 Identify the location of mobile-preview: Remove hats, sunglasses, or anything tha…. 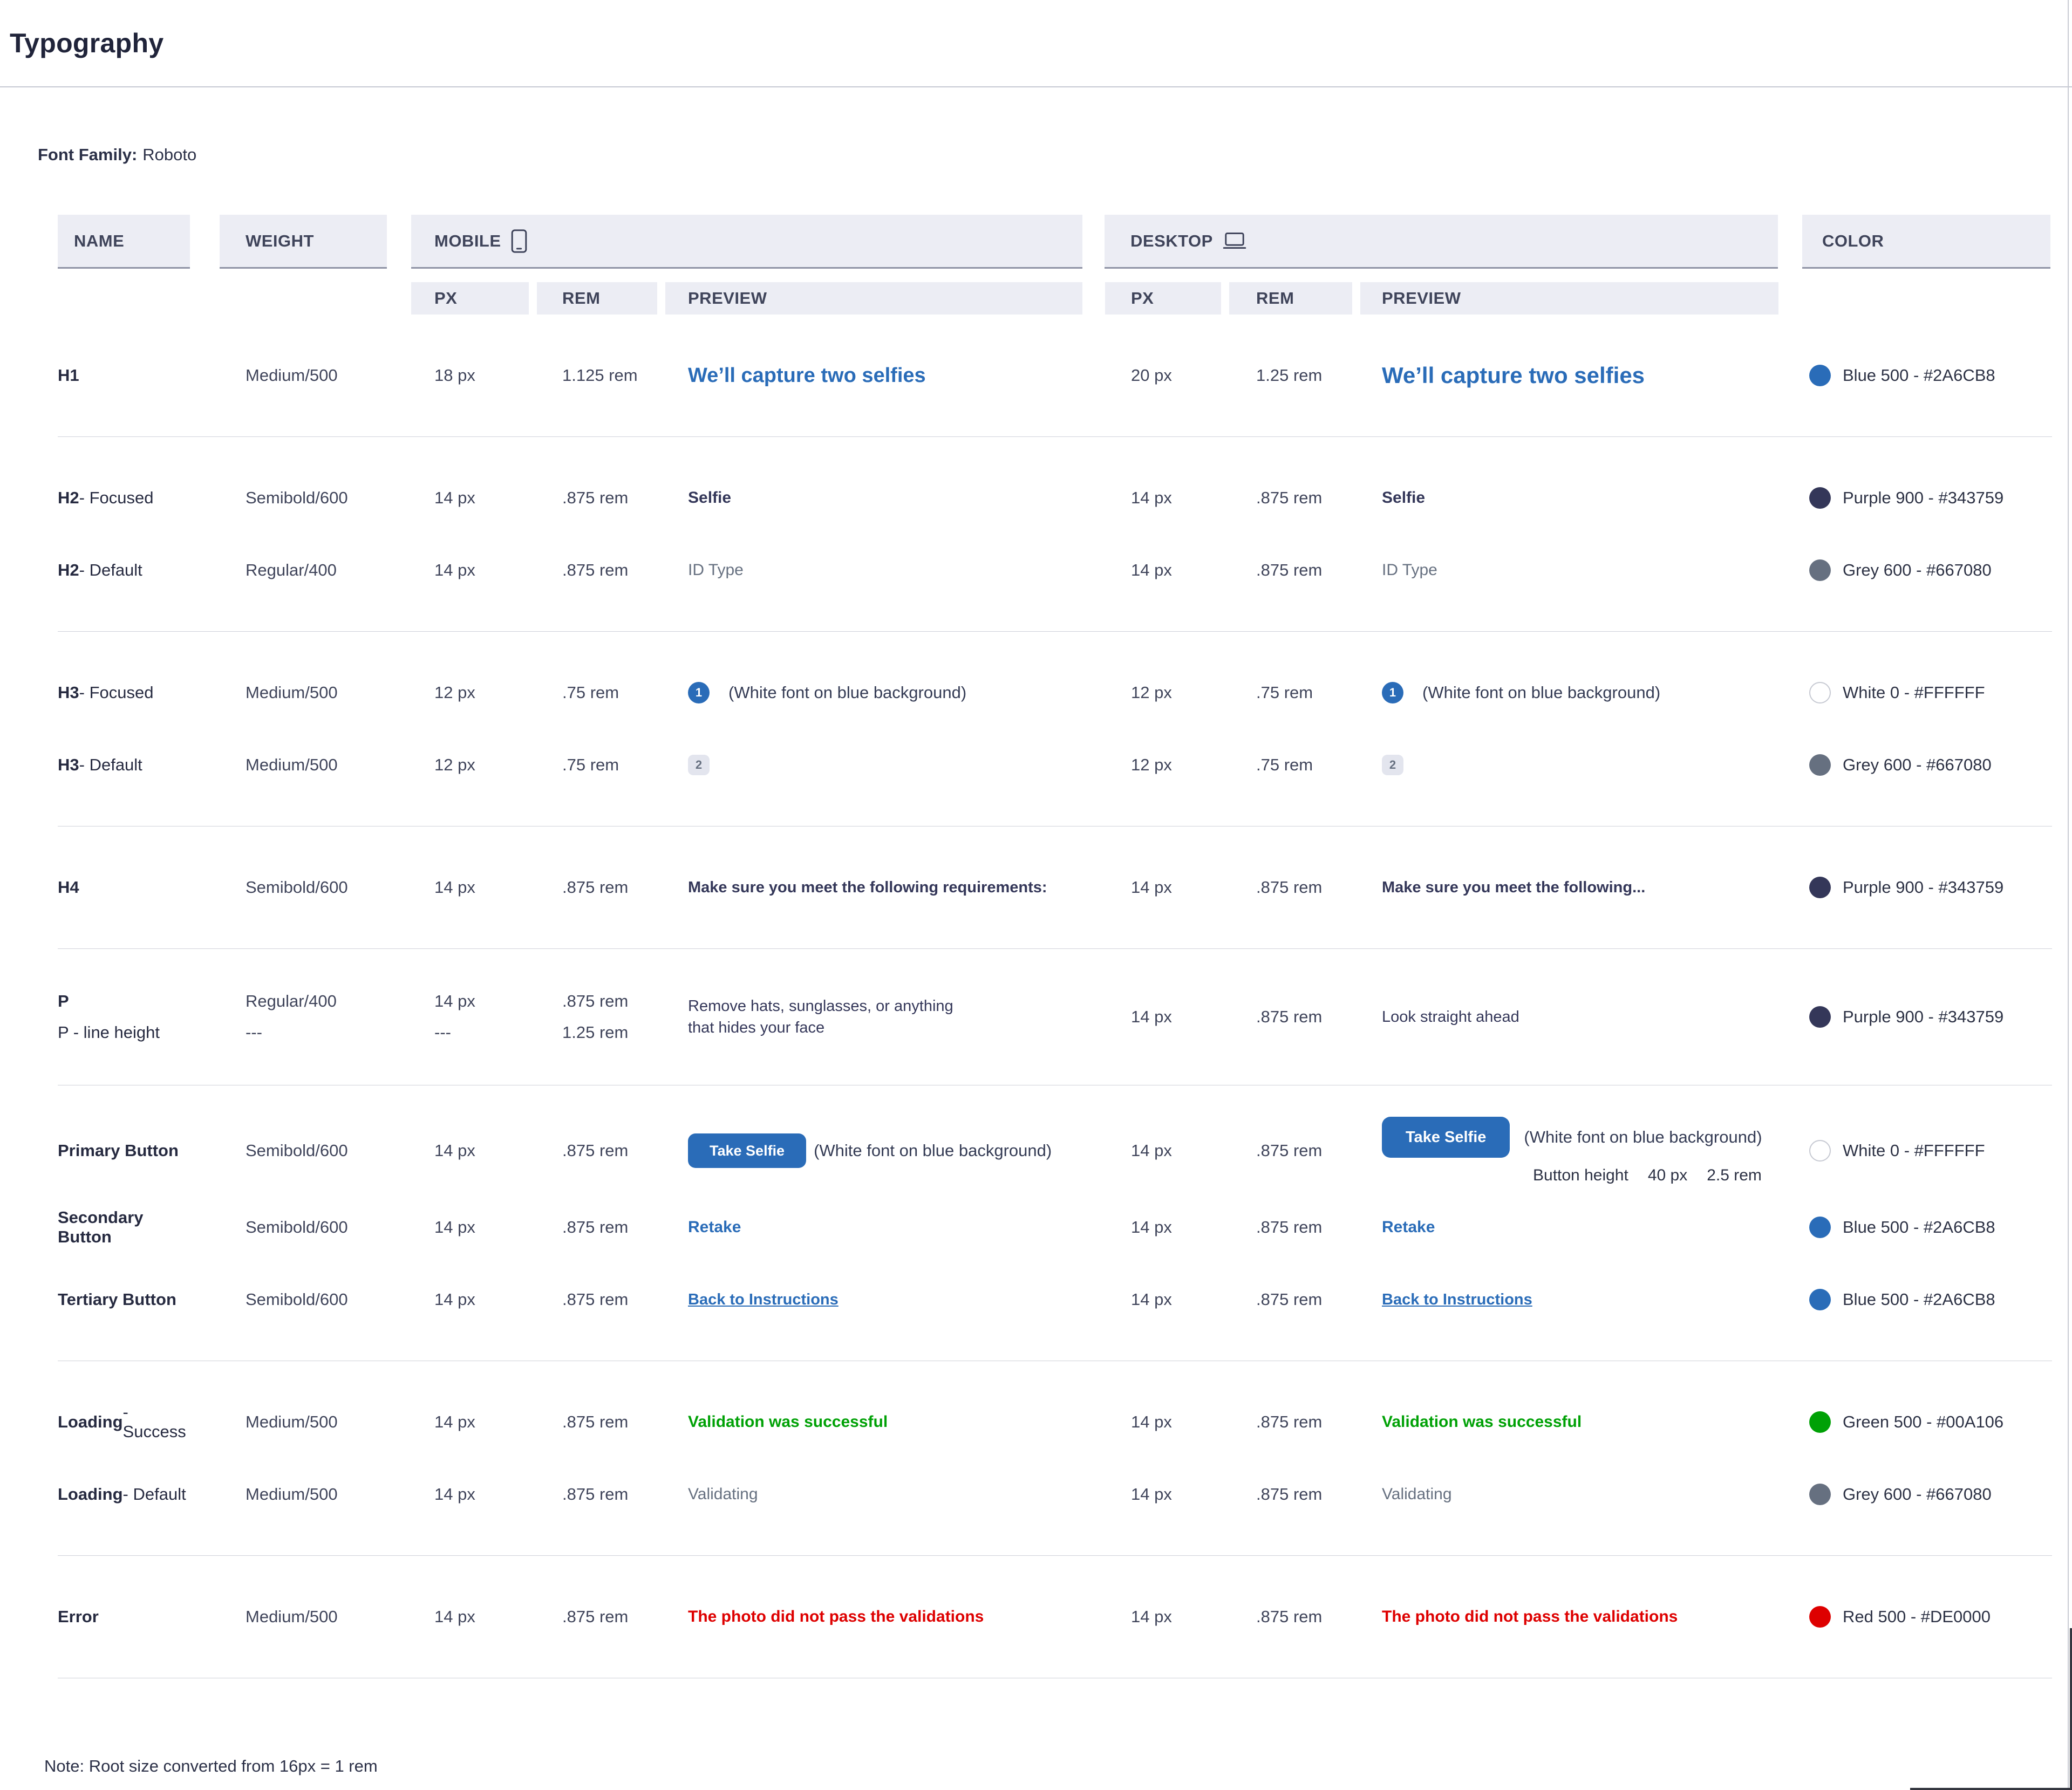
(873, 1017).